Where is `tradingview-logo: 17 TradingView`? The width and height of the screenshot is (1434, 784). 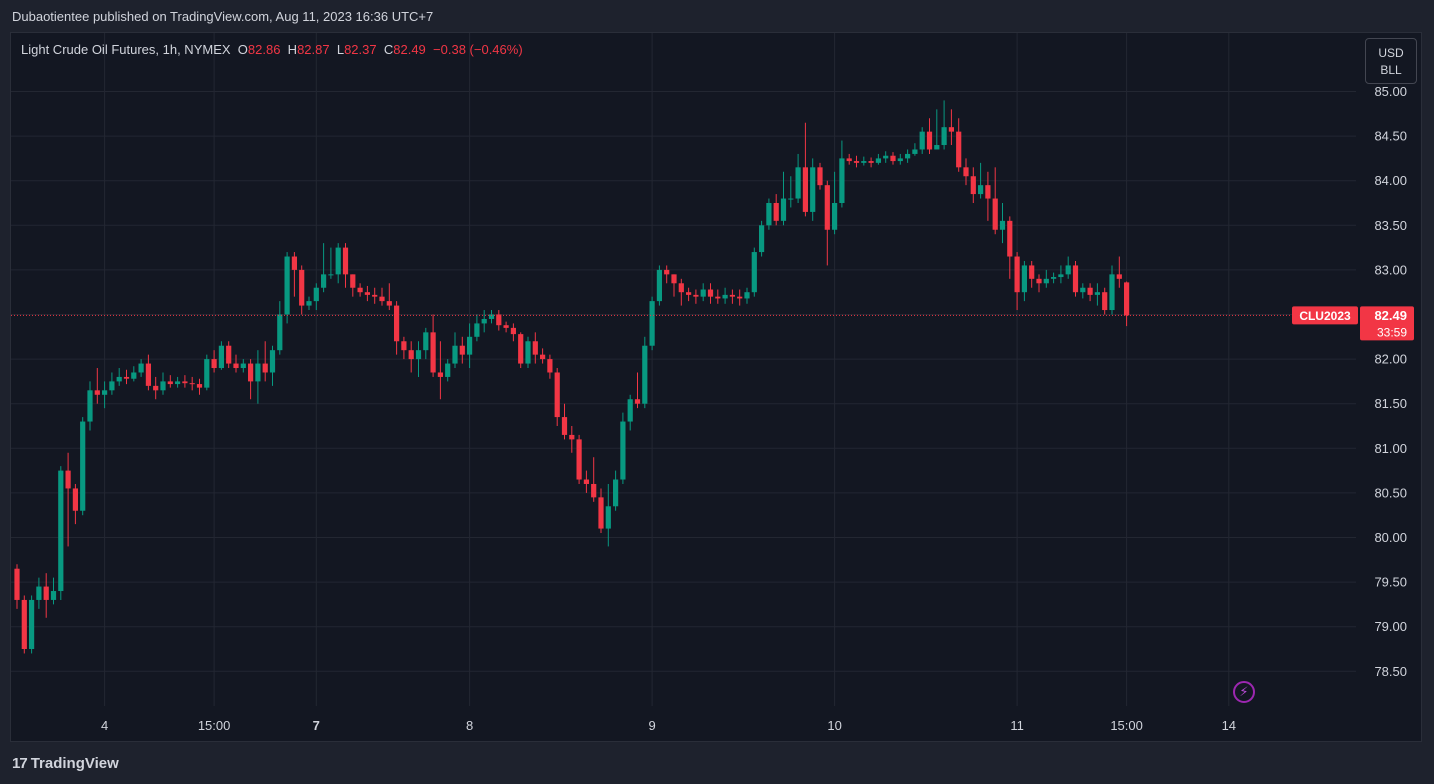
tradingview-logo: 17 TradingView is located at coordinates (65, 764).